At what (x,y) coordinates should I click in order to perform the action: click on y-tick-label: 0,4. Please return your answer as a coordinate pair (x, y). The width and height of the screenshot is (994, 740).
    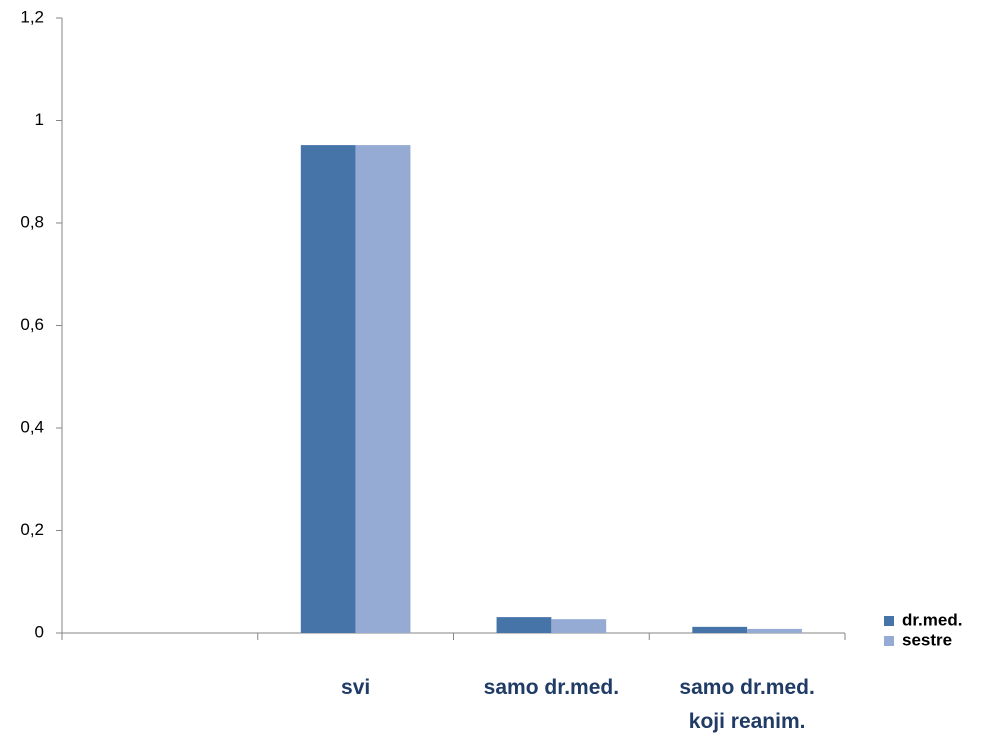
    Looking at the image, I should click on (32, 426).